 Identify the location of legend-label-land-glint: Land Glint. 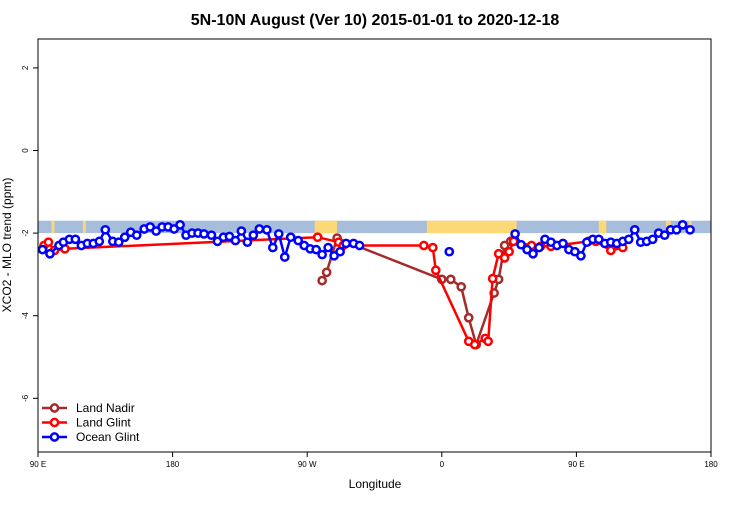
(103, 423).